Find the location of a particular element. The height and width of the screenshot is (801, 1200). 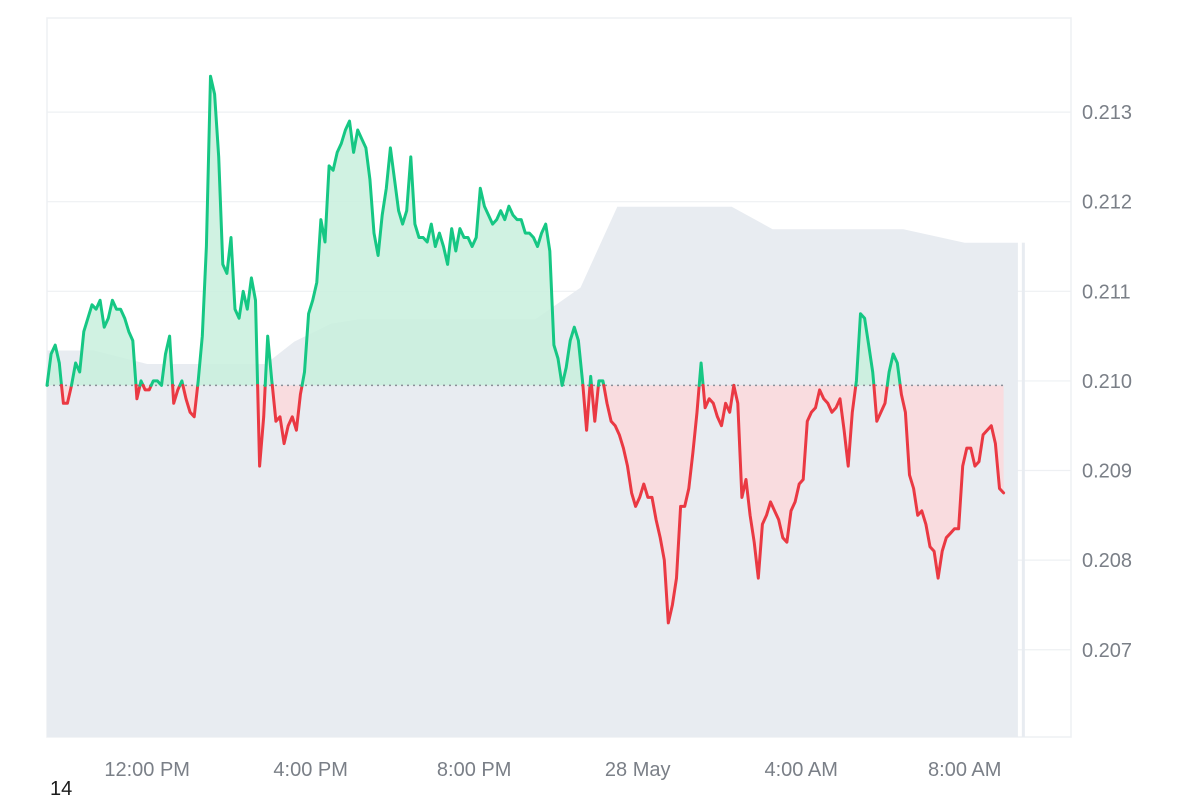

y-tick-label-0.212: 0.212 is located at coordinates (1107, 203).